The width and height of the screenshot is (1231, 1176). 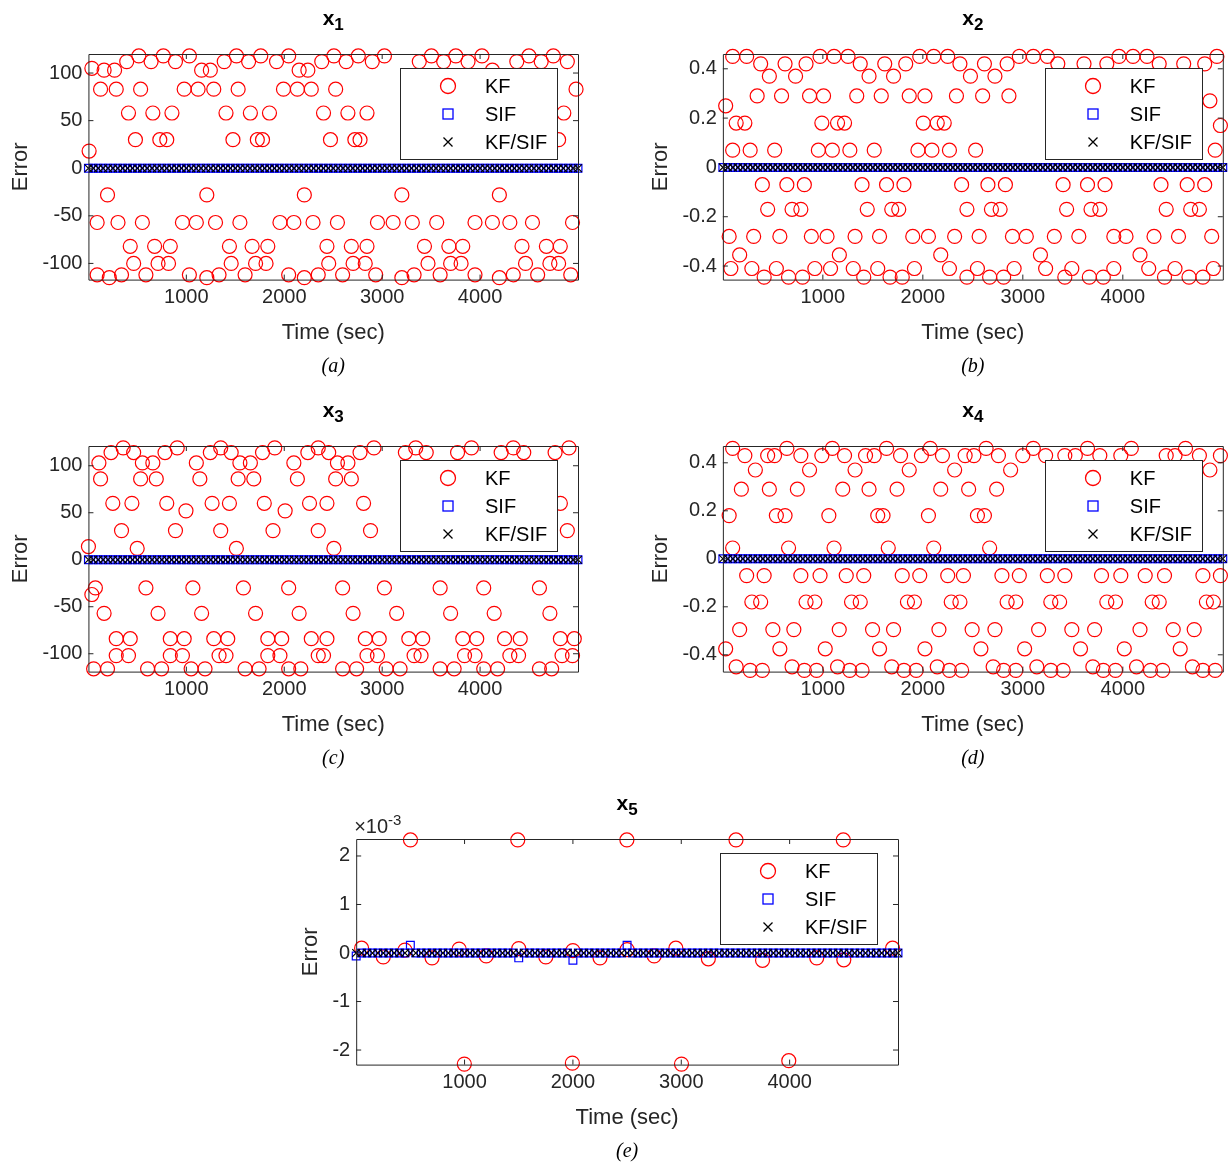 What do you see at coordinates (333, 21) in the screenshot?
I see `chart-title: x$_{1}$` at bounding box center [333, 21].